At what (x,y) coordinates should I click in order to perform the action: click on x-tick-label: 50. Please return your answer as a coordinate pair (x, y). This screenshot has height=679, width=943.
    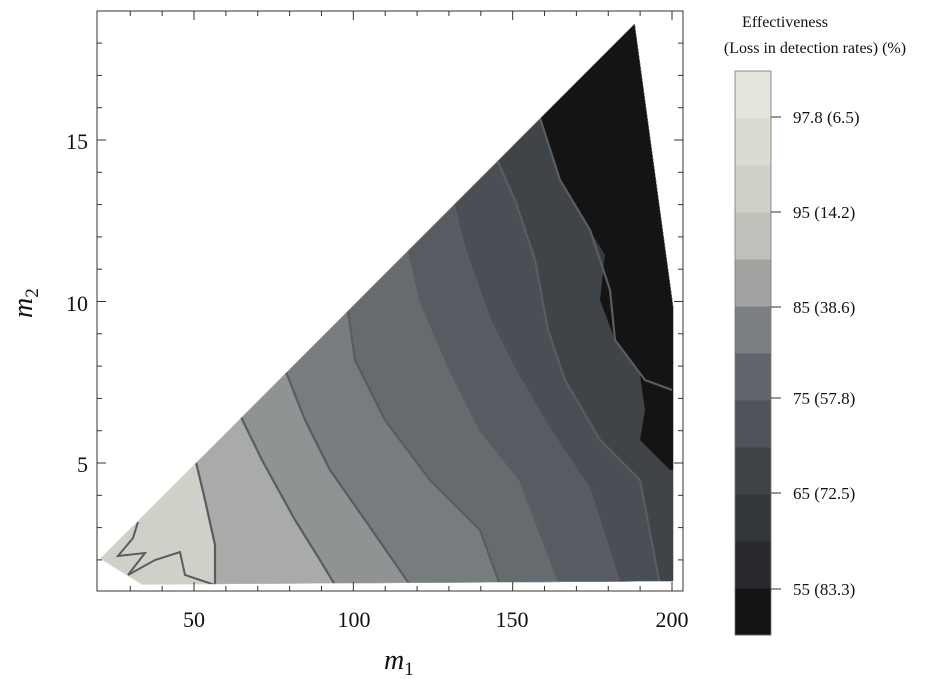
    Looking at the image, I should click on (194, 619).